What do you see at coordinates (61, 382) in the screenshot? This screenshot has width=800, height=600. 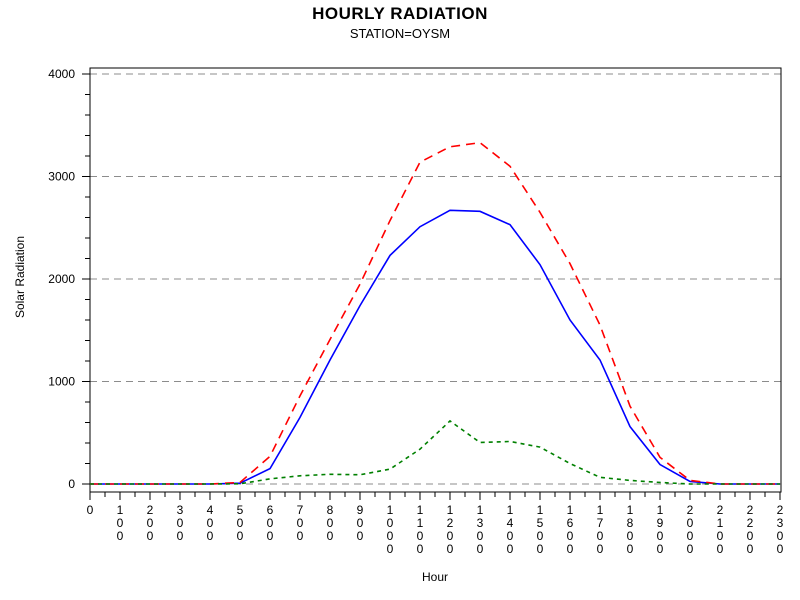 I see `y-tick-label: 1000` at bounding box center [61, 382].